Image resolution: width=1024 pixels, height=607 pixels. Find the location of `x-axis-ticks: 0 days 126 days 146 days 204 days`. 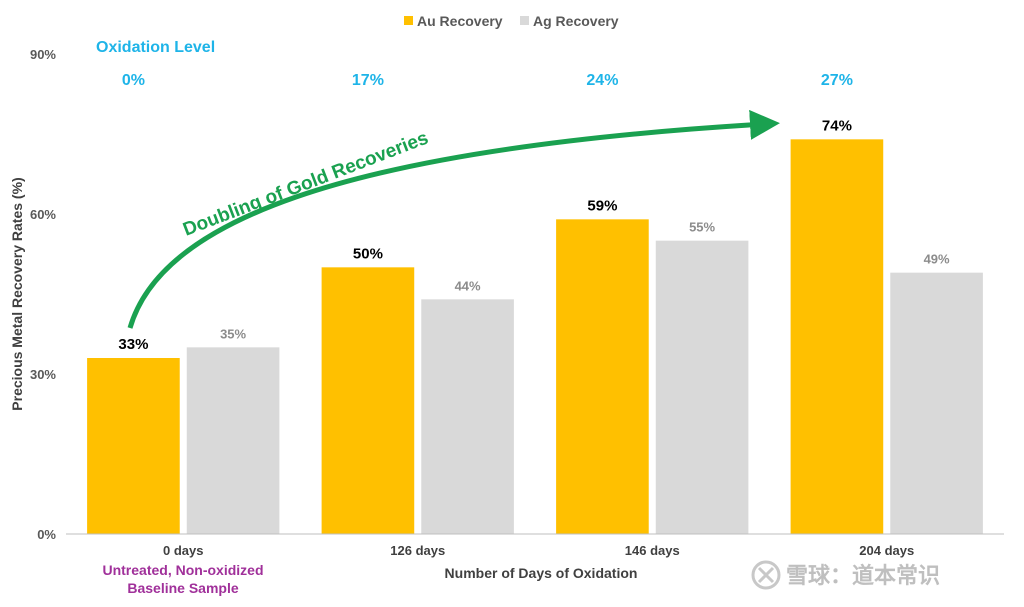

x-axis-ticks: 0 days 126 days 146 days 204 days is located at coordinates (538, 550).